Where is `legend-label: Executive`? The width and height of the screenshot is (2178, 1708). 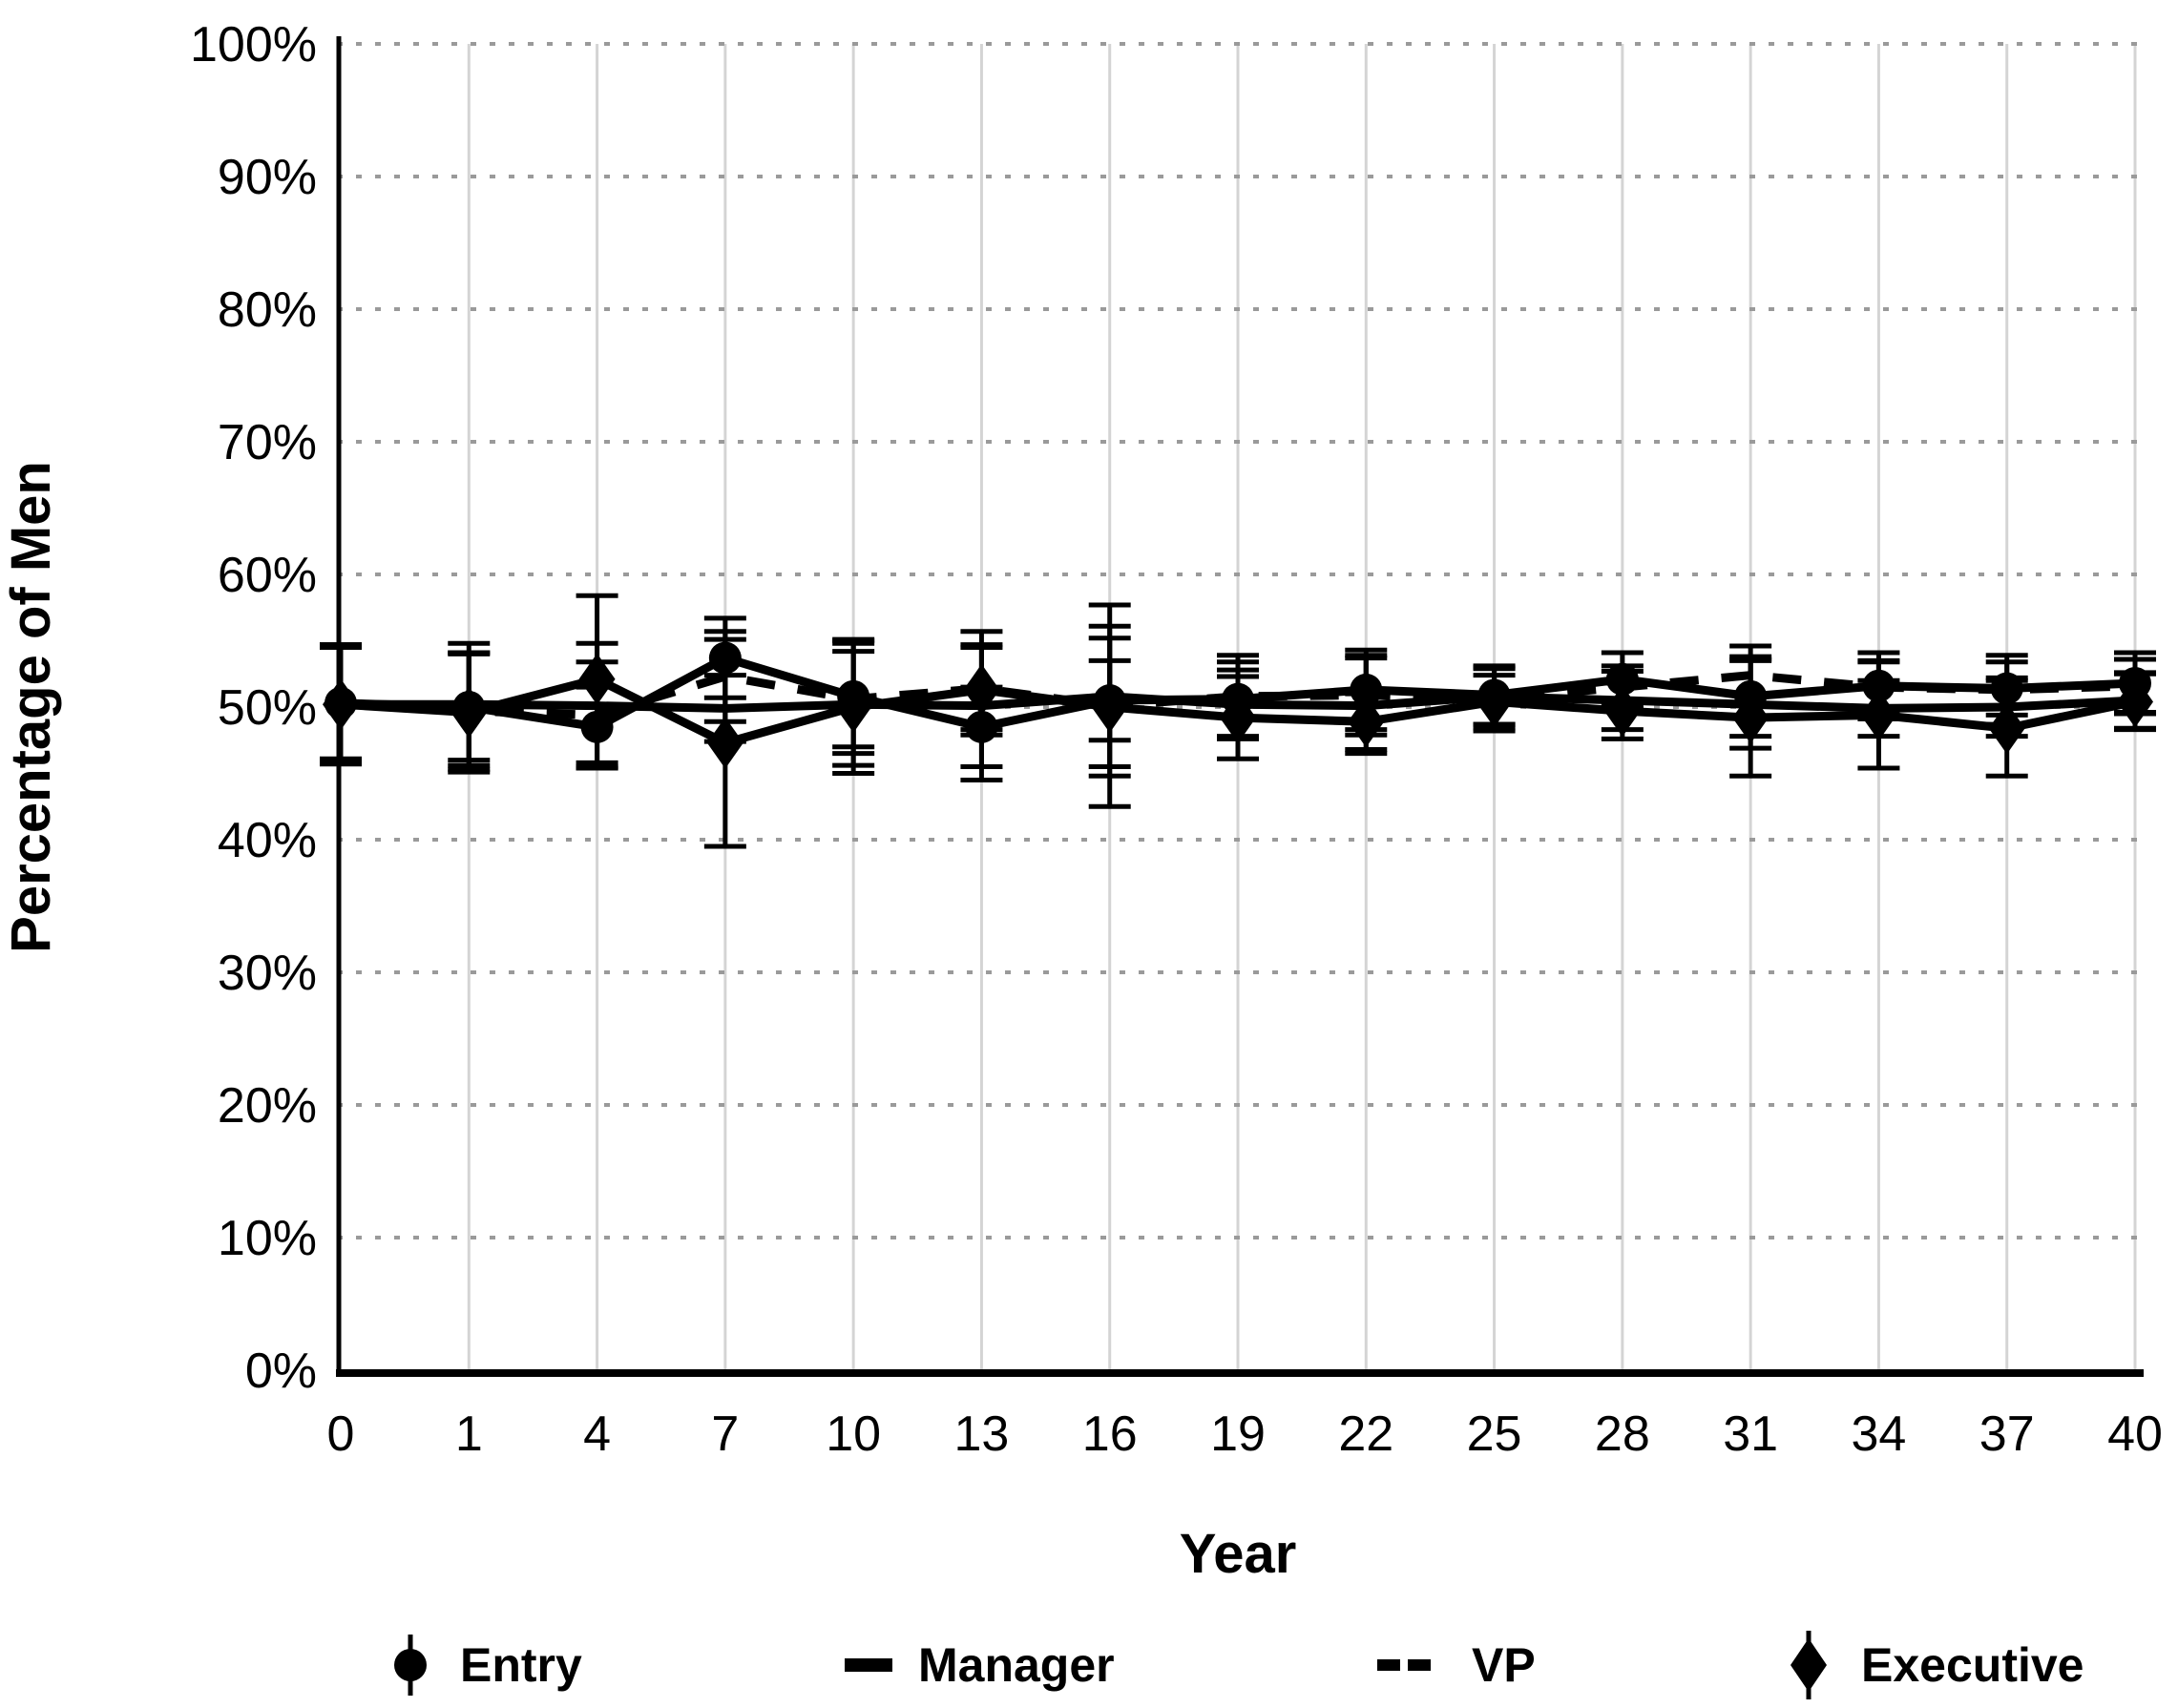
legend-label: Executive is located at coordinates (1972, 1665).